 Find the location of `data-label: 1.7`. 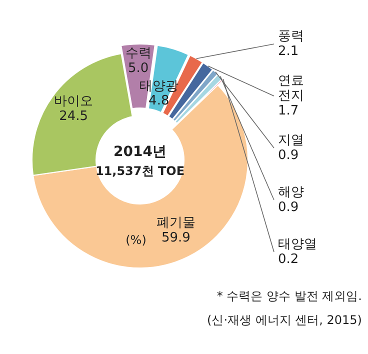

data-label: 1.7 is located at coordinates (288, 110).